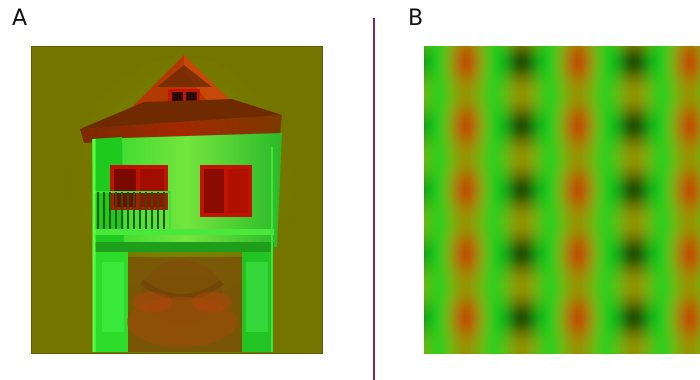 The height and width of the screenshot is (380, 700). I want to click on panel-b-label: B, so click(416, 18).